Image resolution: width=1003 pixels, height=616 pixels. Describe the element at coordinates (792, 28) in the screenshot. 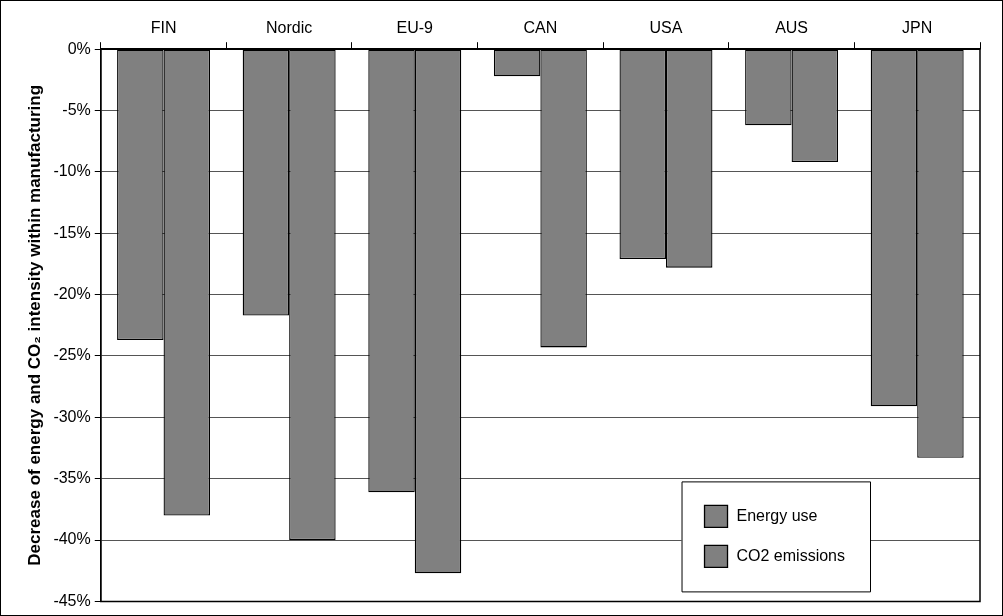

I see `x-tick-label: AUS` at that location.